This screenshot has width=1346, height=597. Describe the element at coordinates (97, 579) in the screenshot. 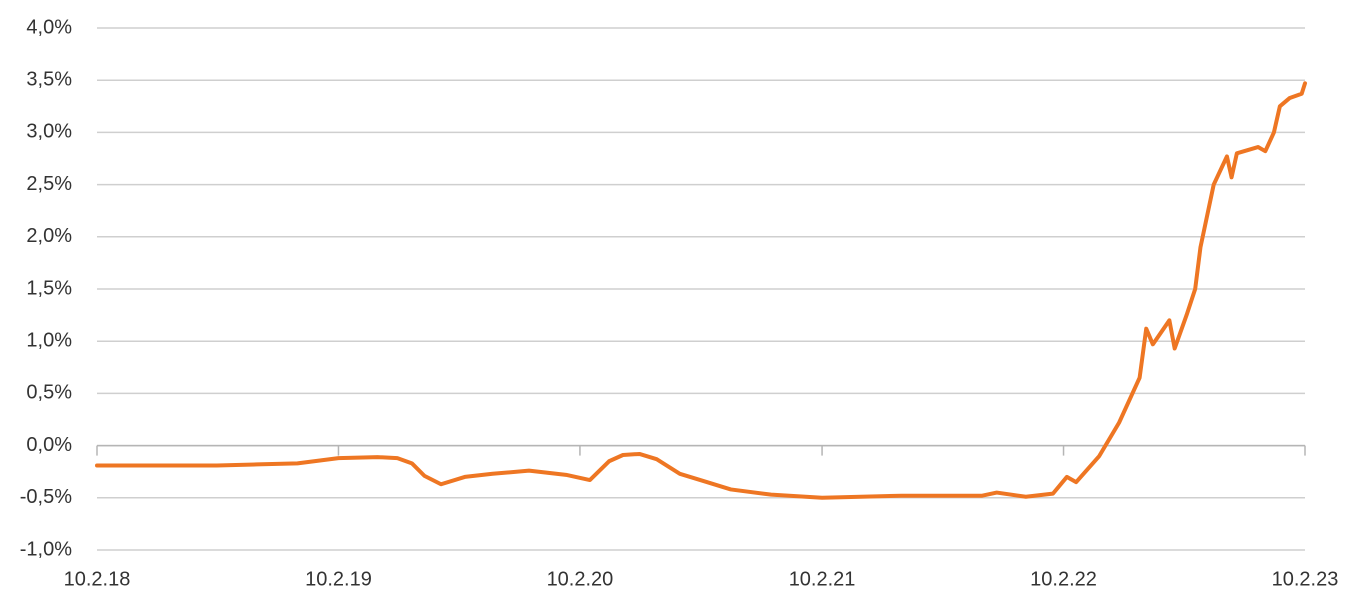

I see `x-tick-label: 10.2.18` at that location.